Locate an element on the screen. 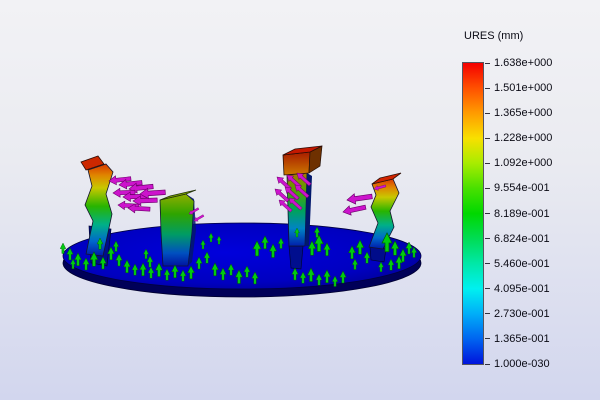  legend-value: 4.095e-001 is located at coordinates (522, 288).